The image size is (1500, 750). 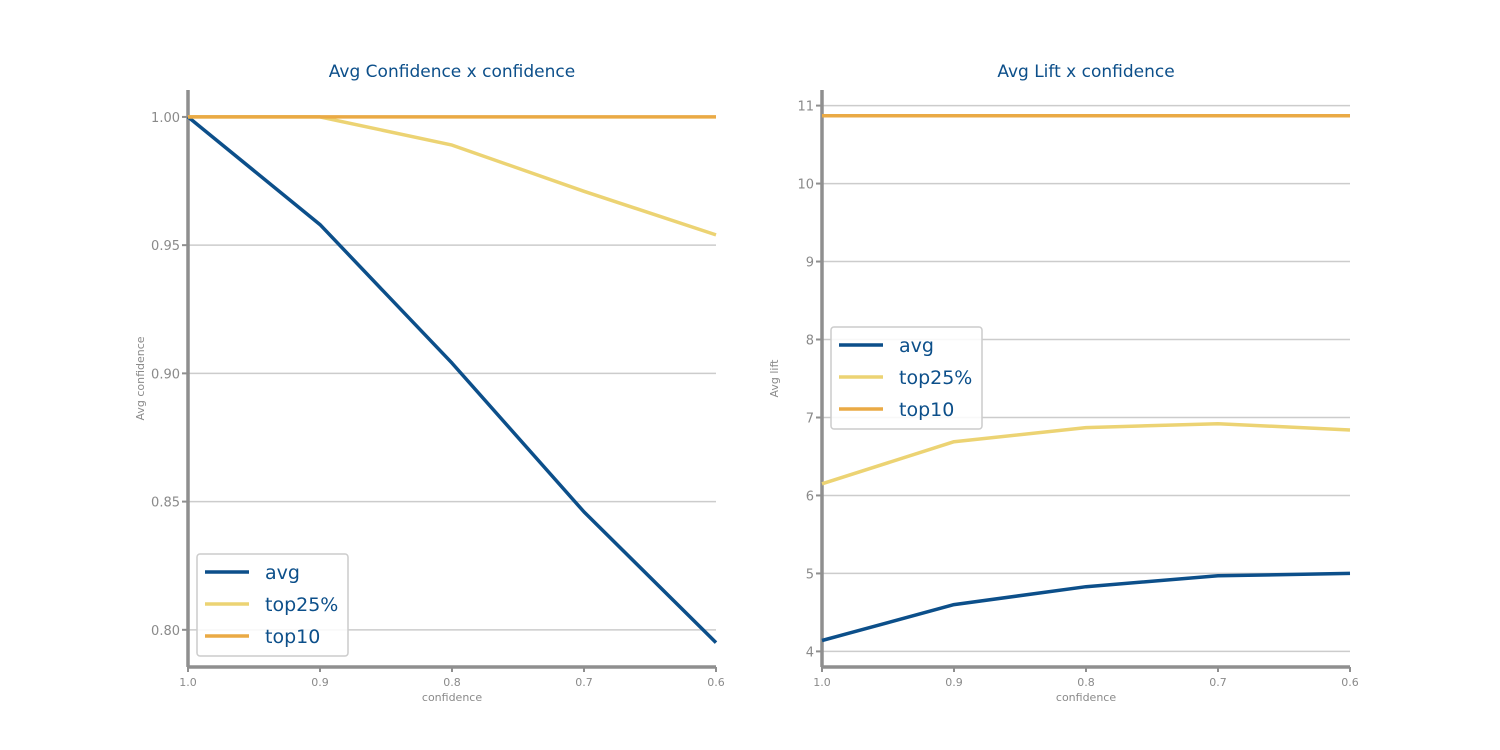 I want to click on y-tick-label: 0.90, so click(x=165, y=374).